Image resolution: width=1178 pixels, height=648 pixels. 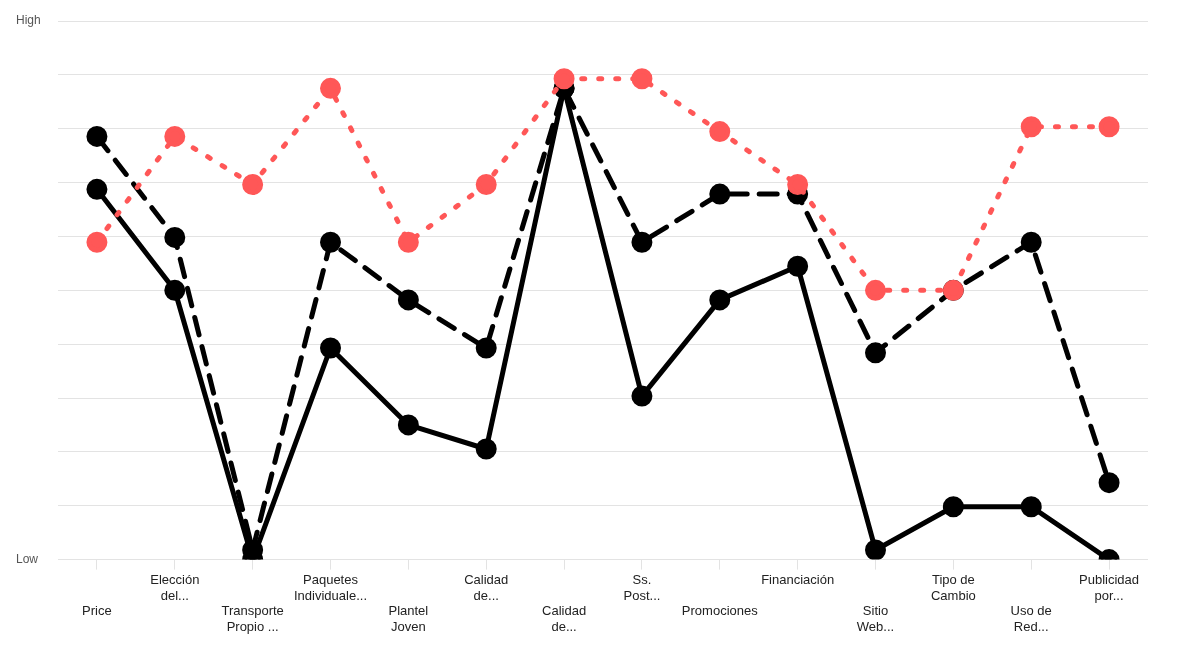 What do you see at coordinates (798, 579) in the screenshot?
I see `x-tick-label: Financiación` at bounding box center [798, 579].